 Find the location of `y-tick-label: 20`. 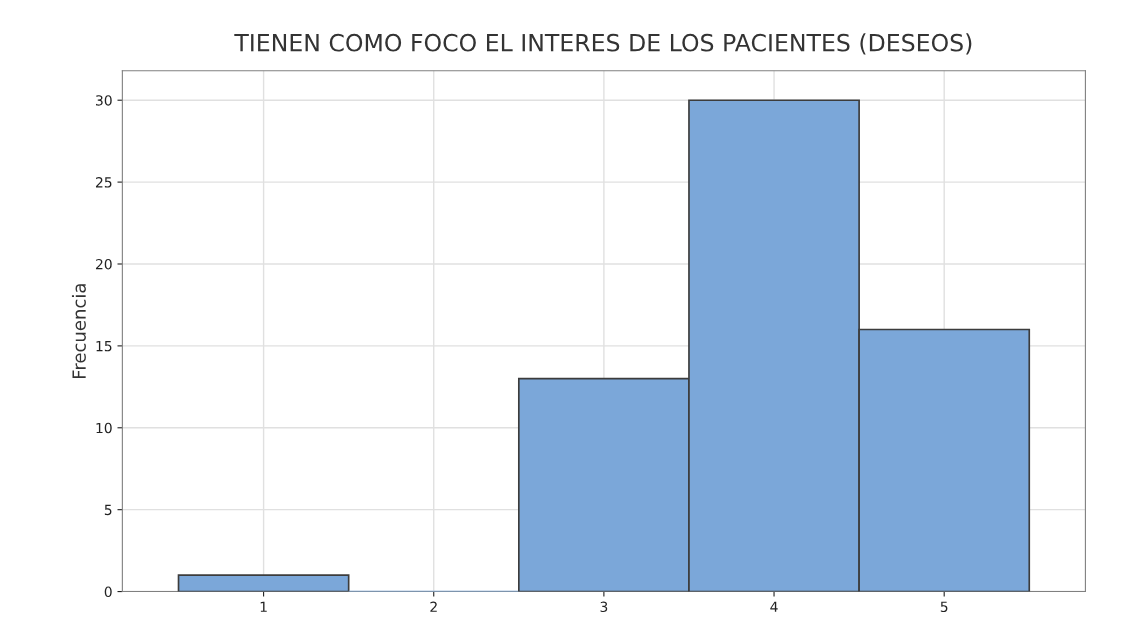

y-tick-label: 20 is located at coordinates (103, 264).